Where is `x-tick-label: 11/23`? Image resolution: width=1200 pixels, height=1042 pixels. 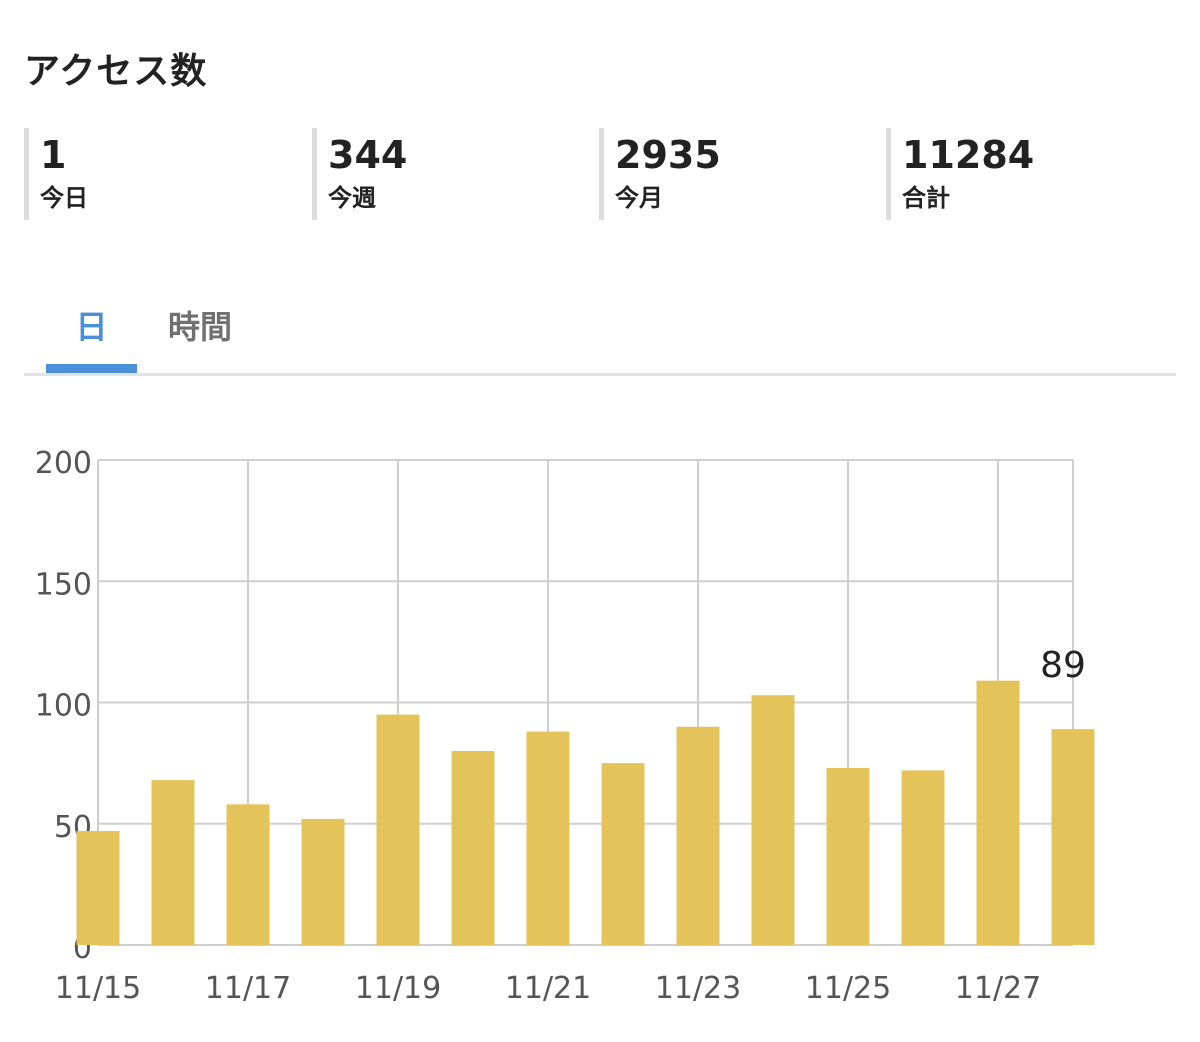 x-tick-label: 11/23 is located at coordinates (698, 988).